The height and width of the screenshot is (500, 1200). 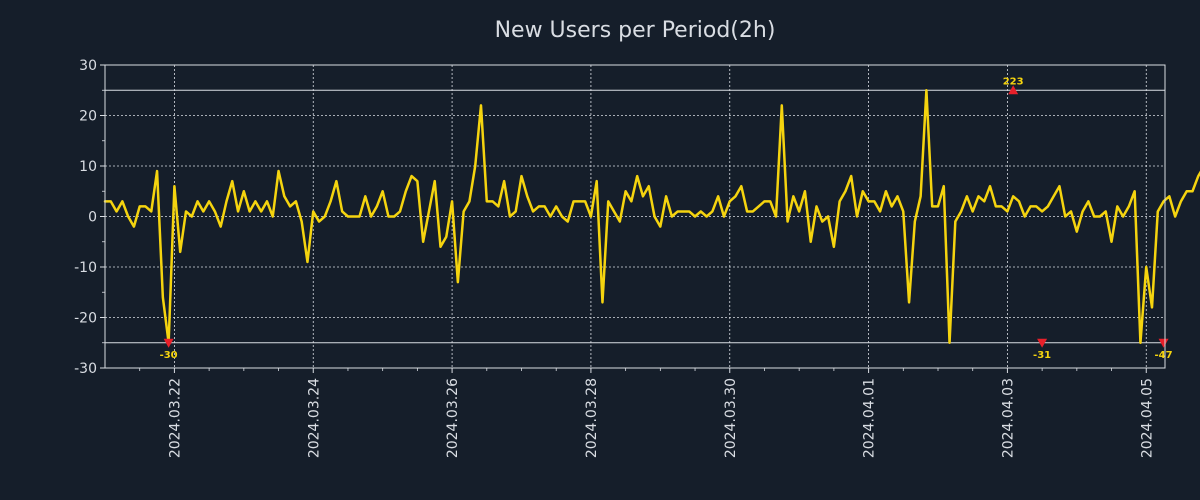 What do you see at coordinates (88, 66) in the screenshot?
I see `y-tick-label: 30` at bounding box center [88, 66].